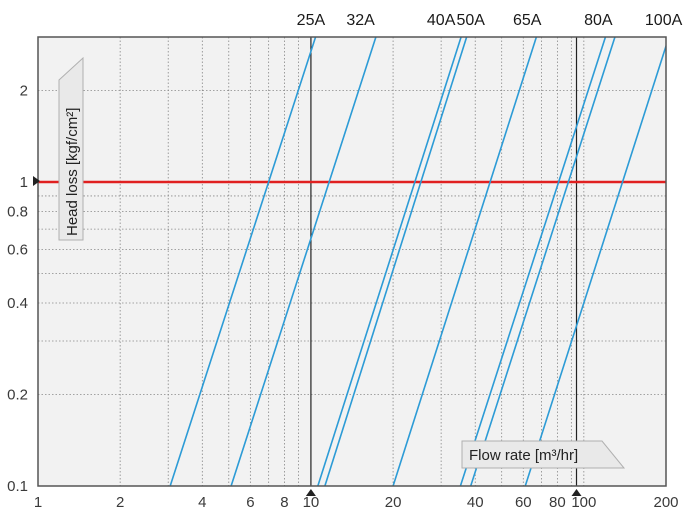 The height and width of the screenshot is (517, 683). Describe the element at coordinates (311, 502) in the screenshot. I see `x-tick-label: 10` at that location.